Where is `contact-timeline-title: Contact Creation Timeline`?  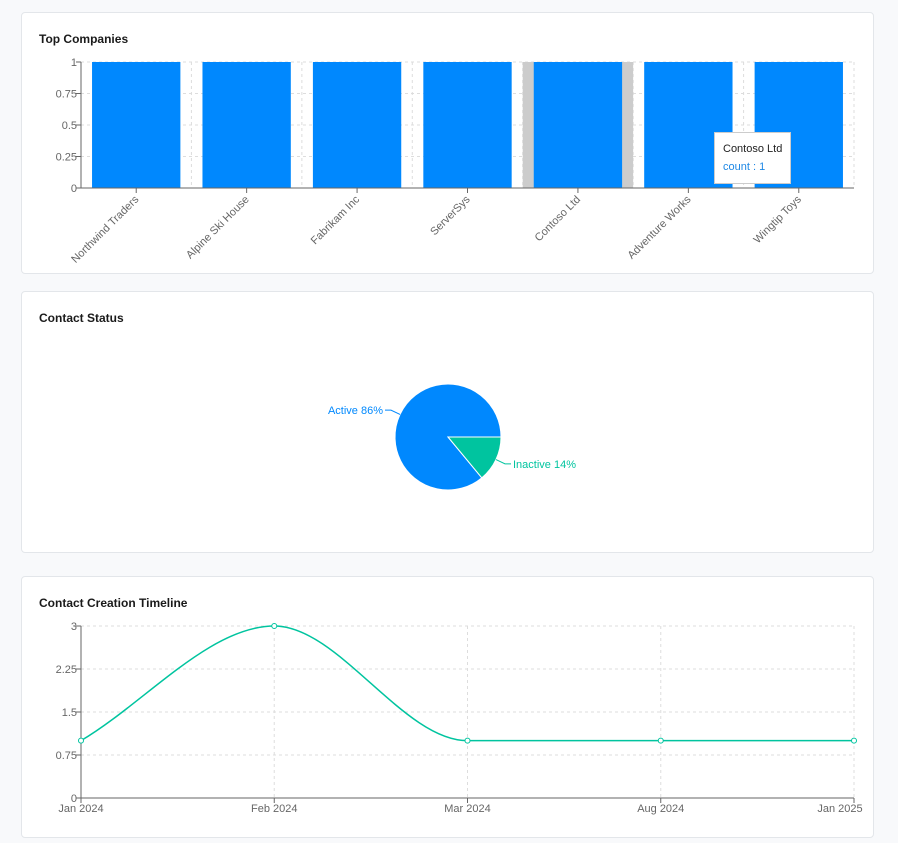
contact-timeline-title: Contact Creation Timeline is located at coordinates (113, 603).